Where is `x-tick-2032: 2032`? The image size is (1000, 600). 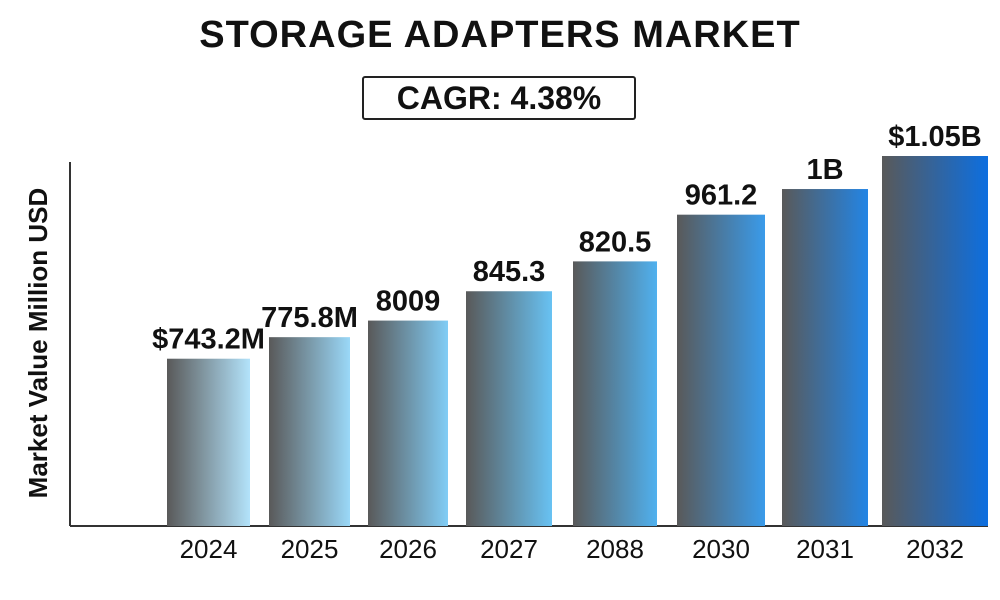
x-tick-2032: 2032 is located at coordinates (935, 549).